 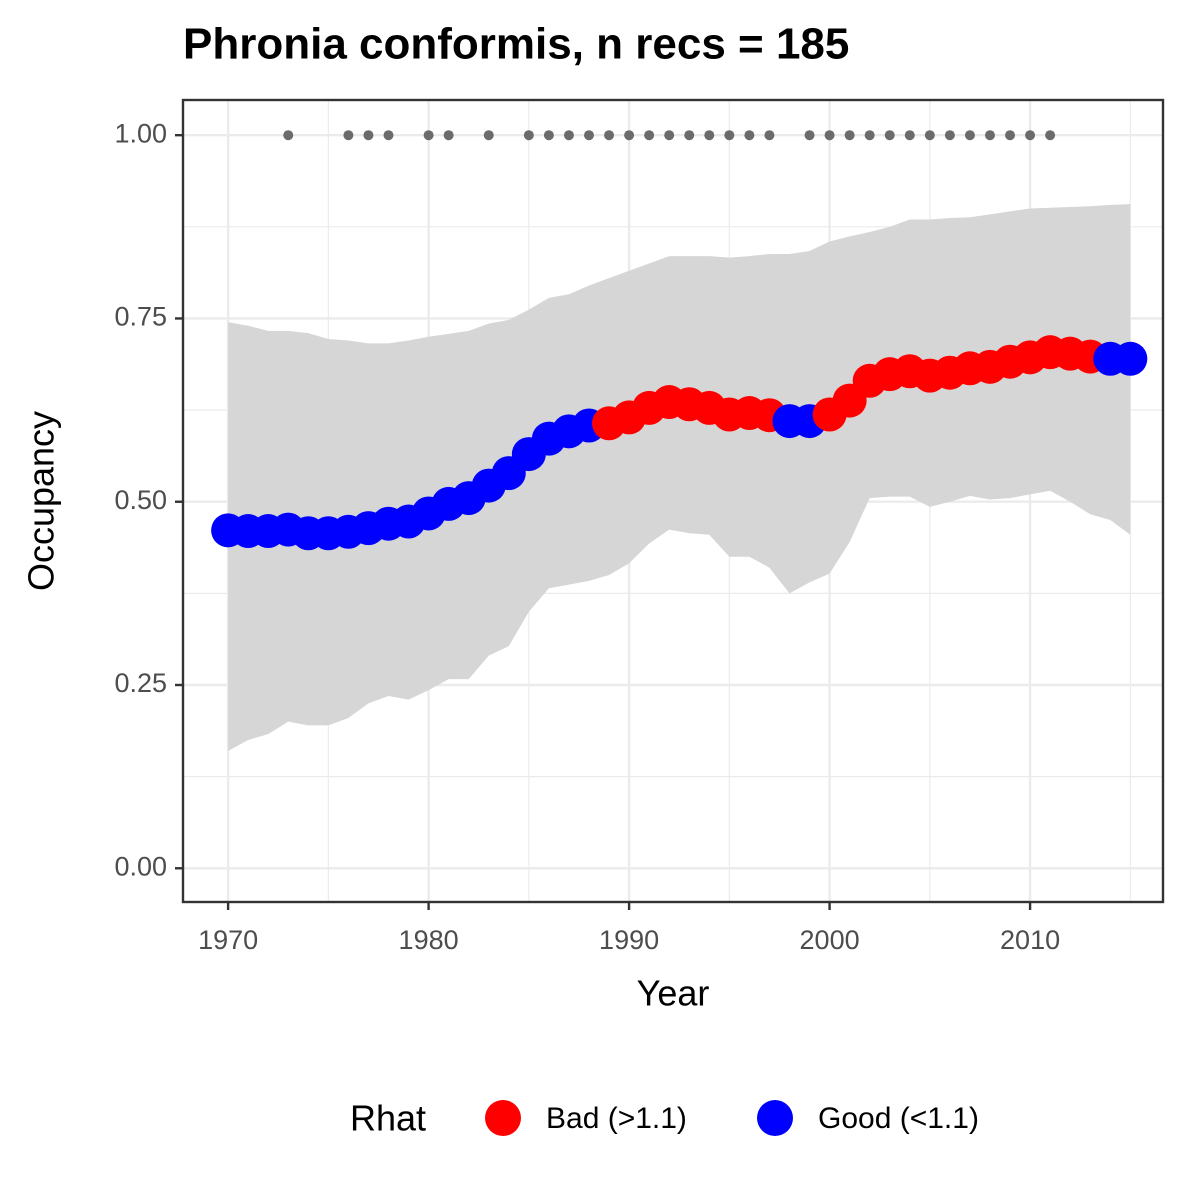 I want to click on y-tick-label: 0.00, so click(x=140, y=866).